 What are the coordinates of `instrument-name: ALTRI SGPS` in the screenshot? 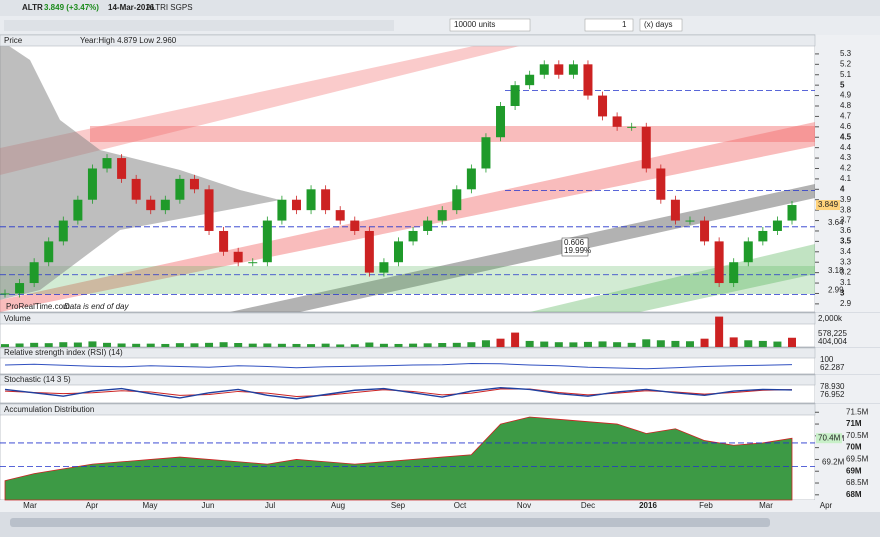 It's located at (169, 7).